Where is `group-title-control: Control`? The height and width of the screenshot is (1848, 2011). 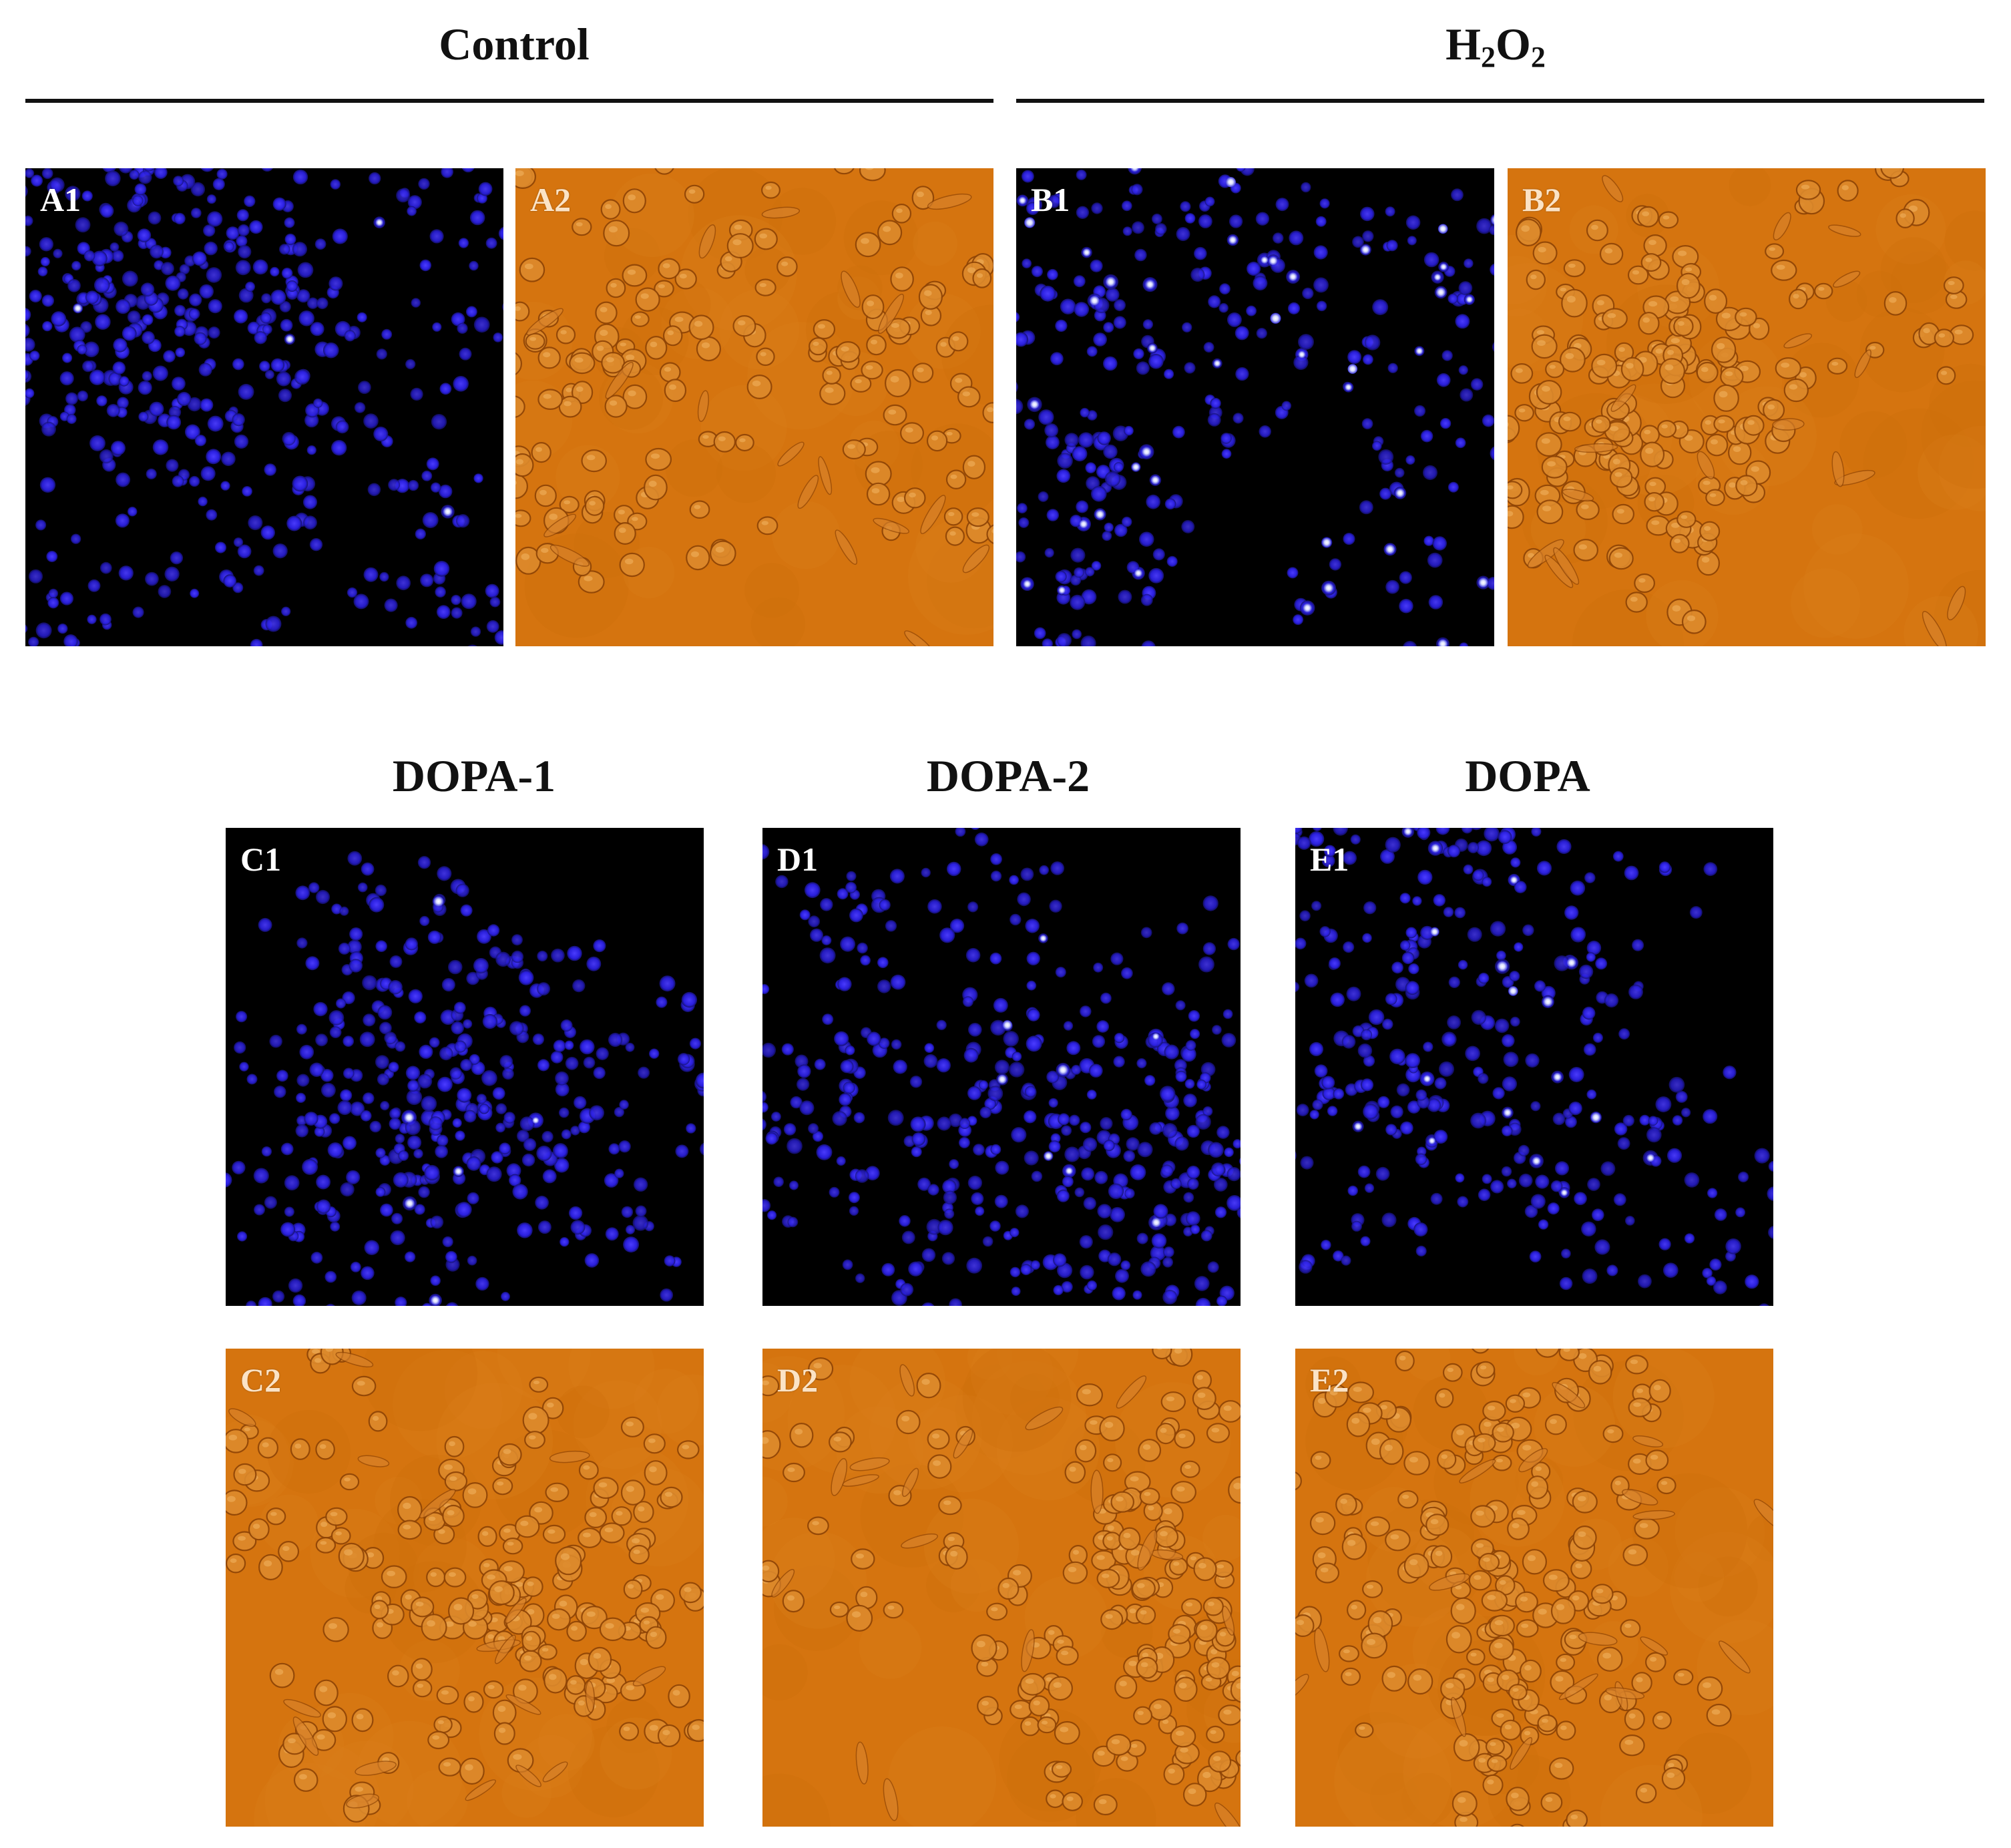
group-title-control: Control is located at coordinates (514, 44).